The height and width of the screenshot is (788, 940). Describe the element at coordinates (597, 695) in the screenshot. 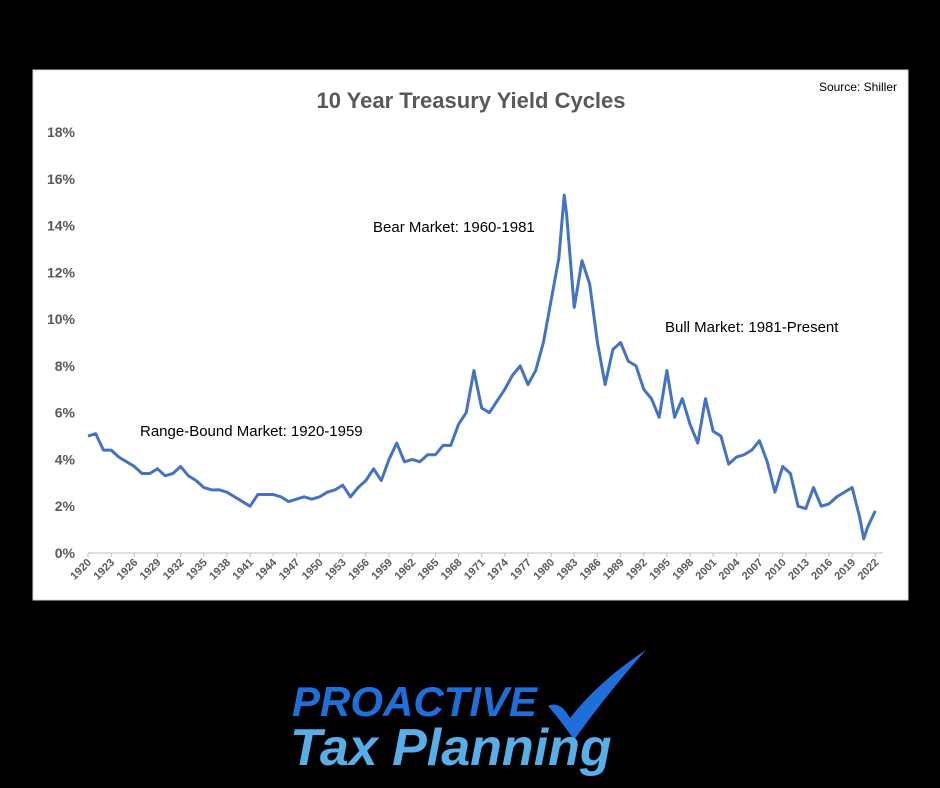

I see `logo-check` at that location.